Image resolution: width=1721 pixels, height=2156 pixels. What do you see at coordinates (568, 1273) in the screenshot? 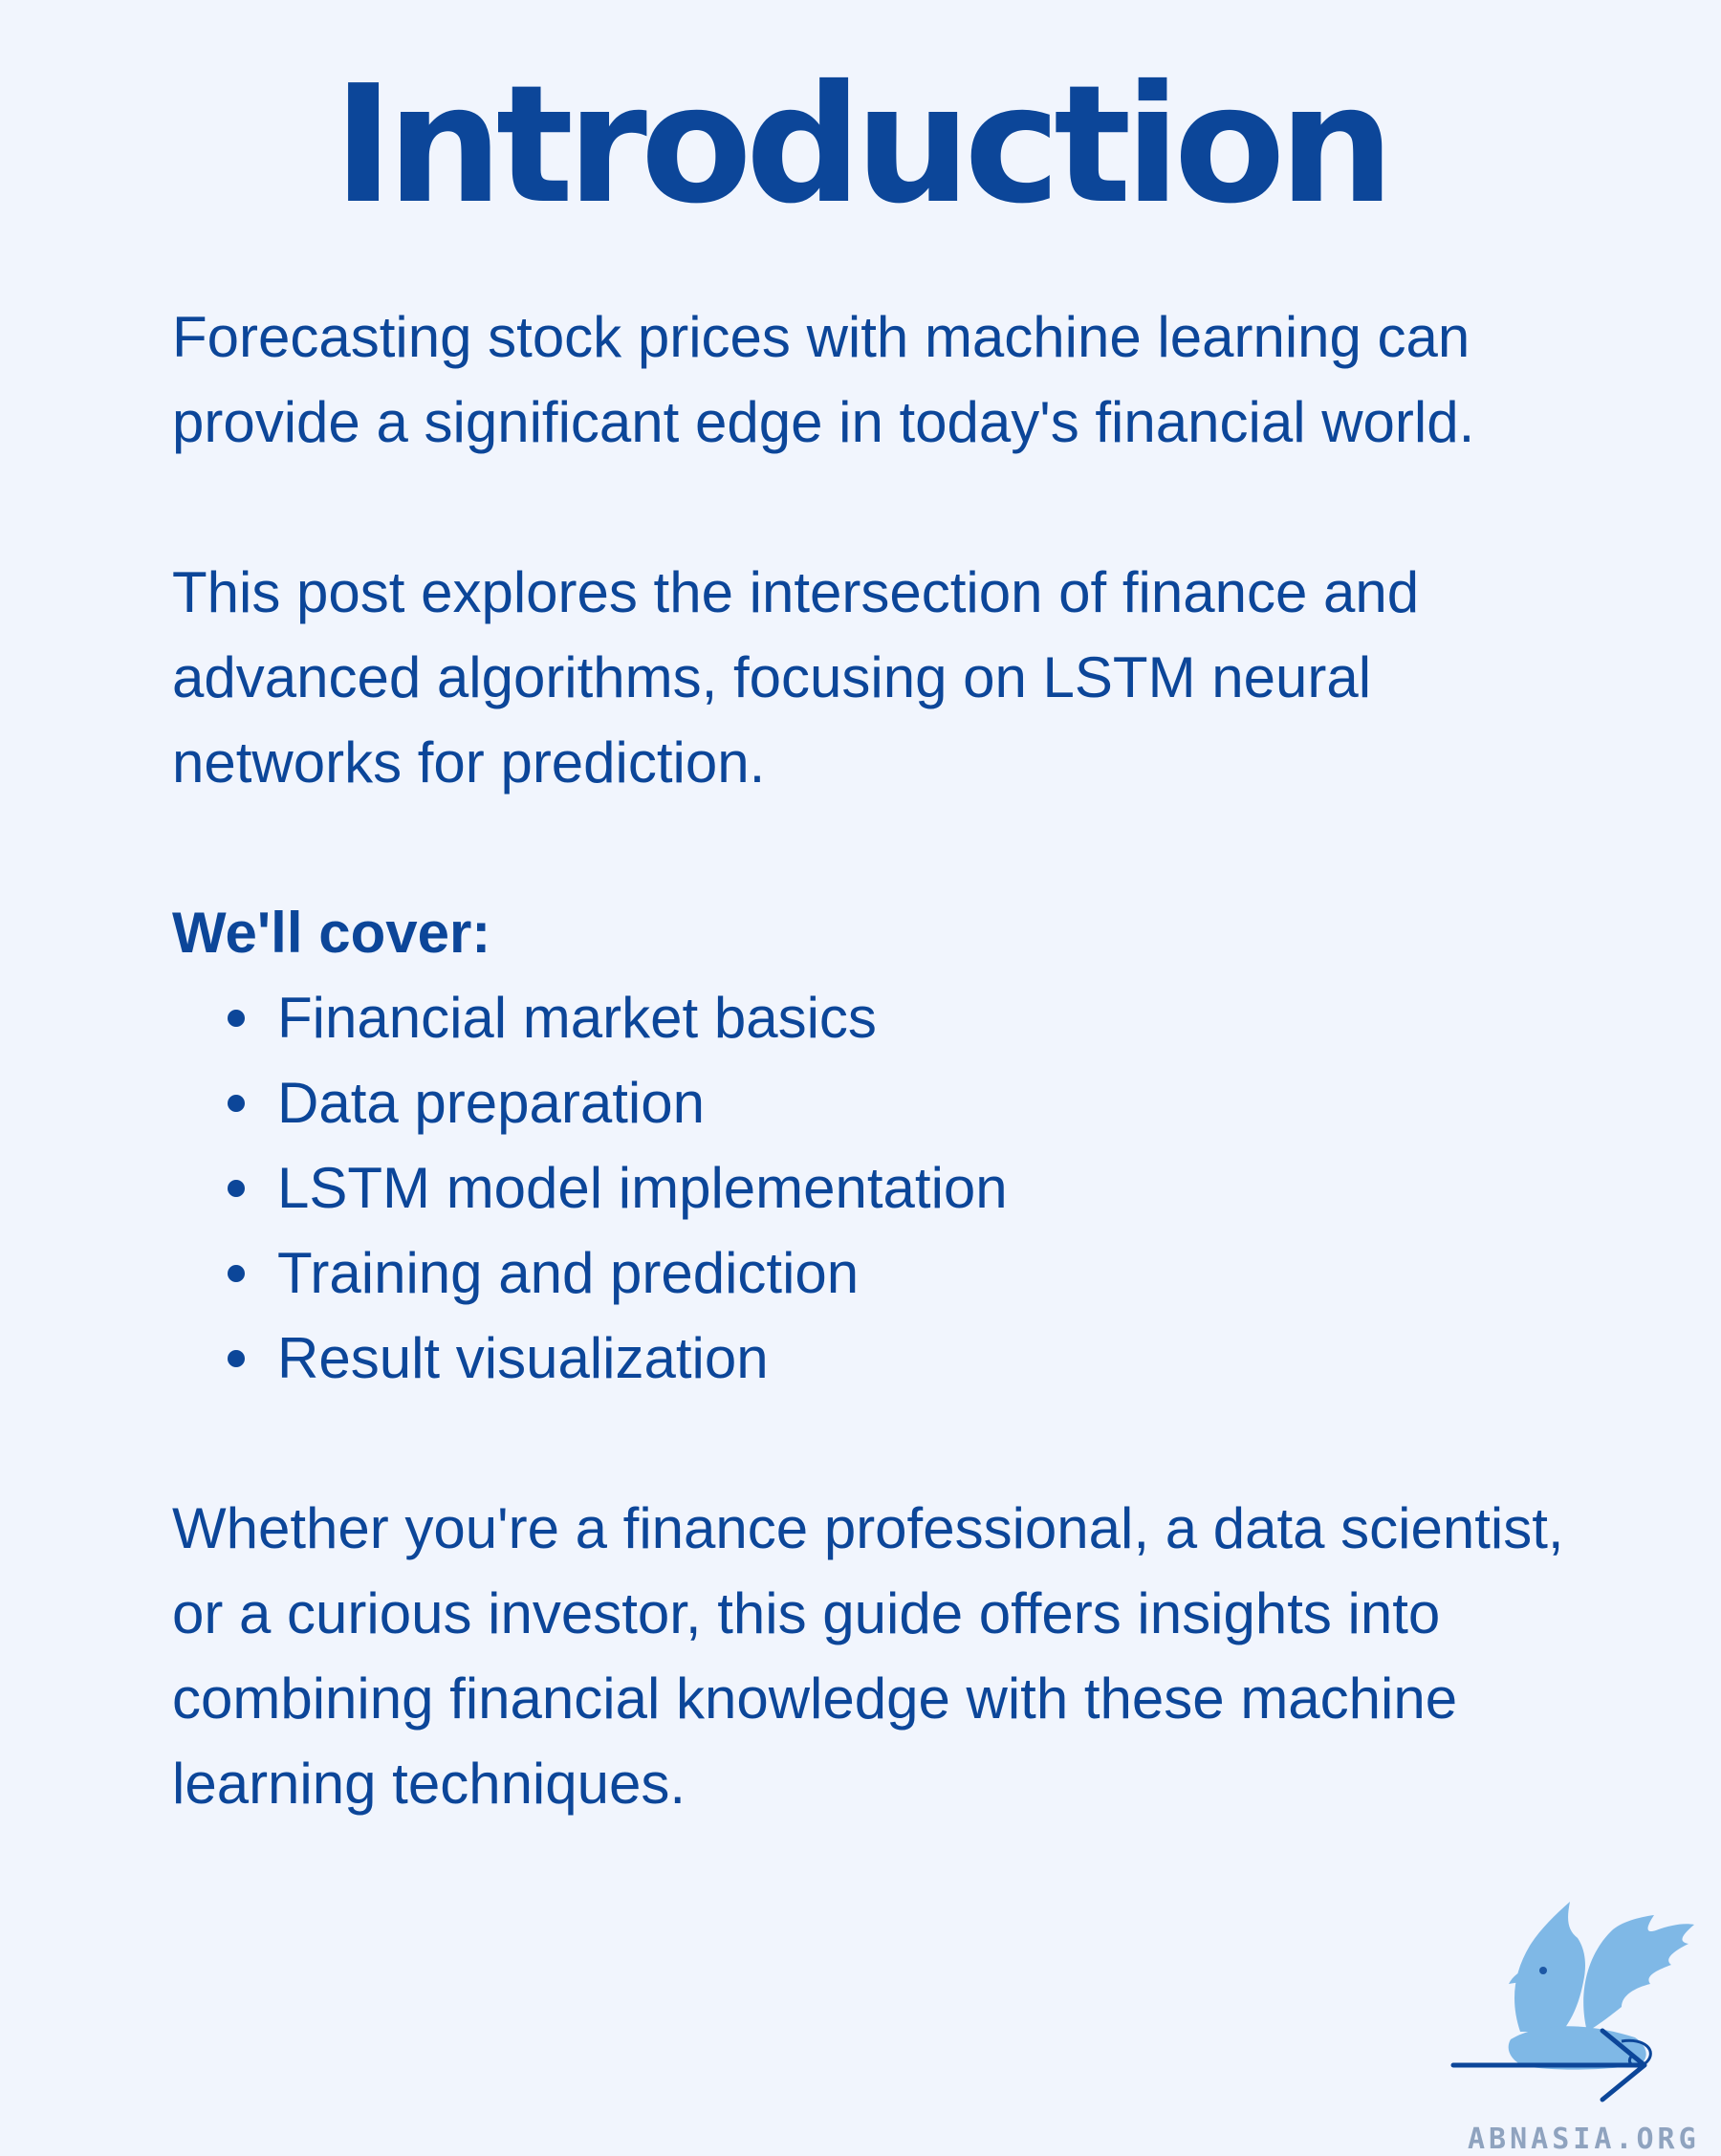
I see `list-item-label: Training and prediction` at bounding box center [568, 1273].